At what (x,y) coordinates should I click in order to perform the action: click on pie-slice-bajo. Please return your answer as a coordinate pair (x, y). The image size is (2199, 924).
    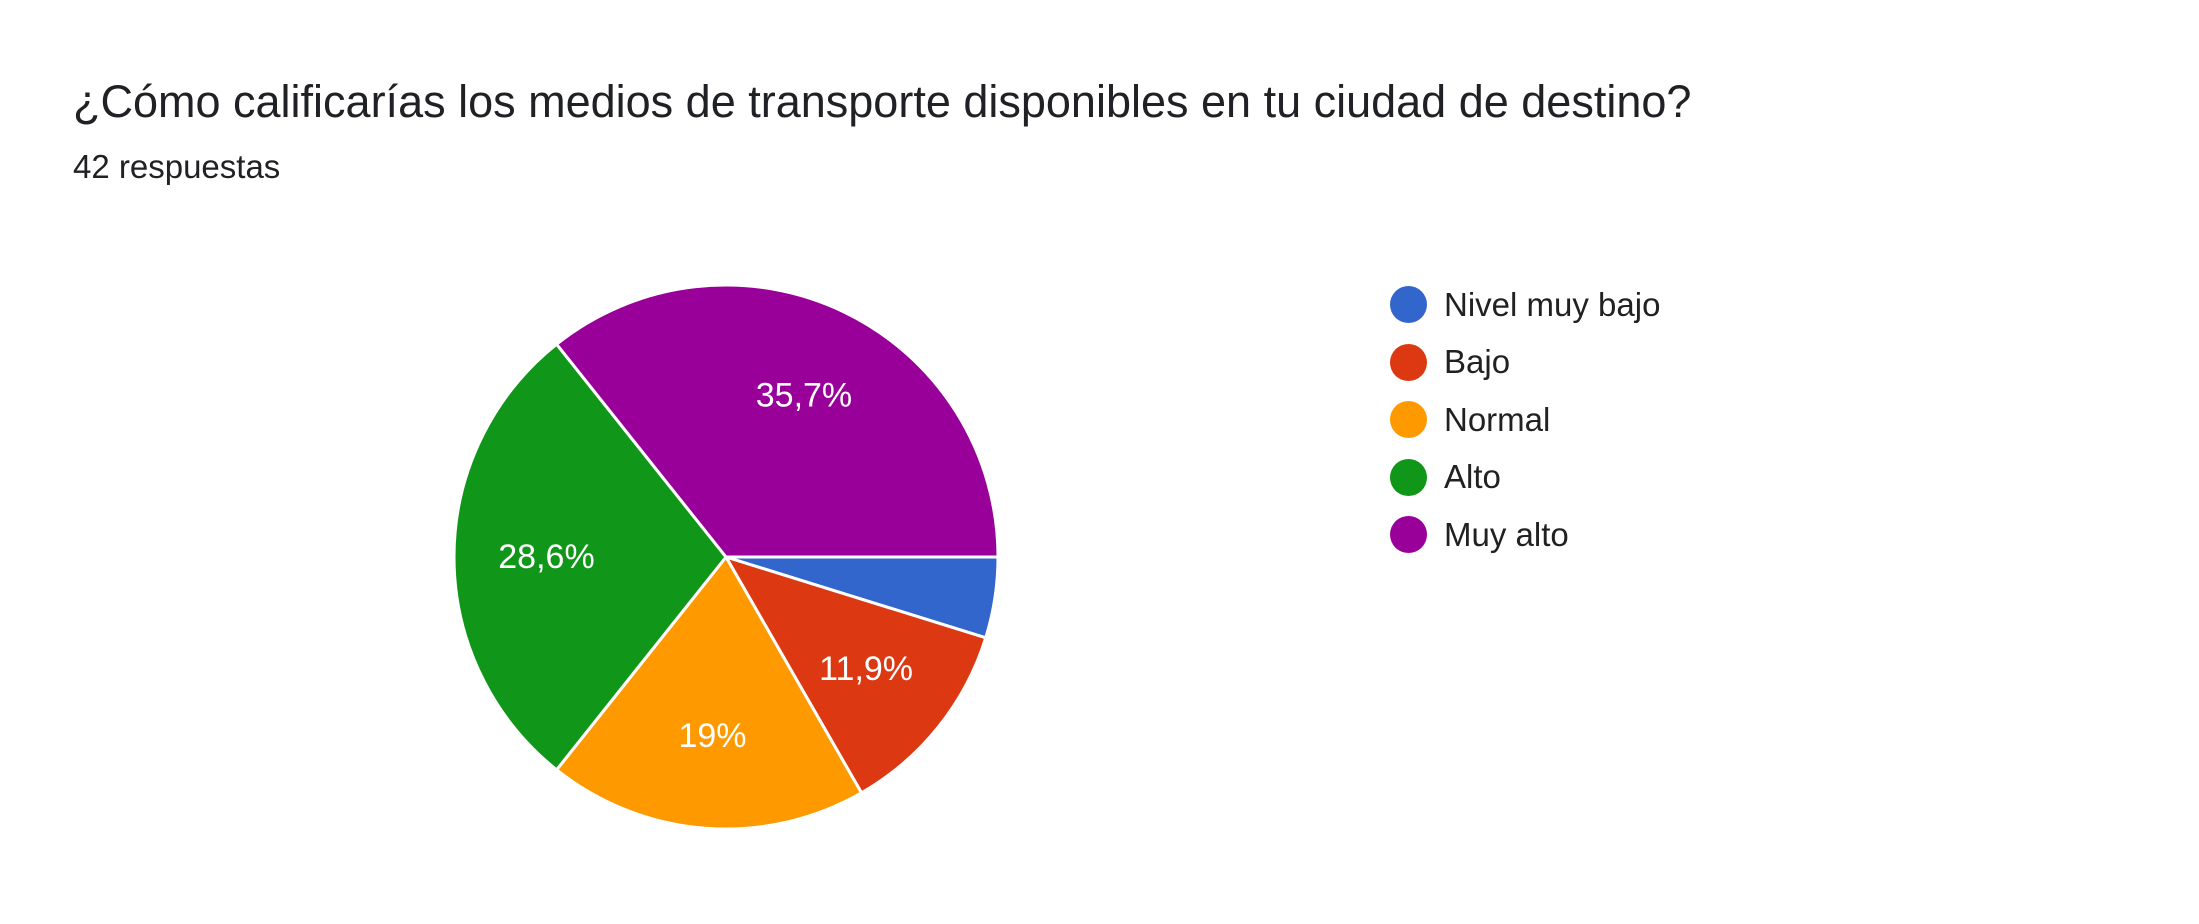
    Looking at the image, I should click on (856, 675).